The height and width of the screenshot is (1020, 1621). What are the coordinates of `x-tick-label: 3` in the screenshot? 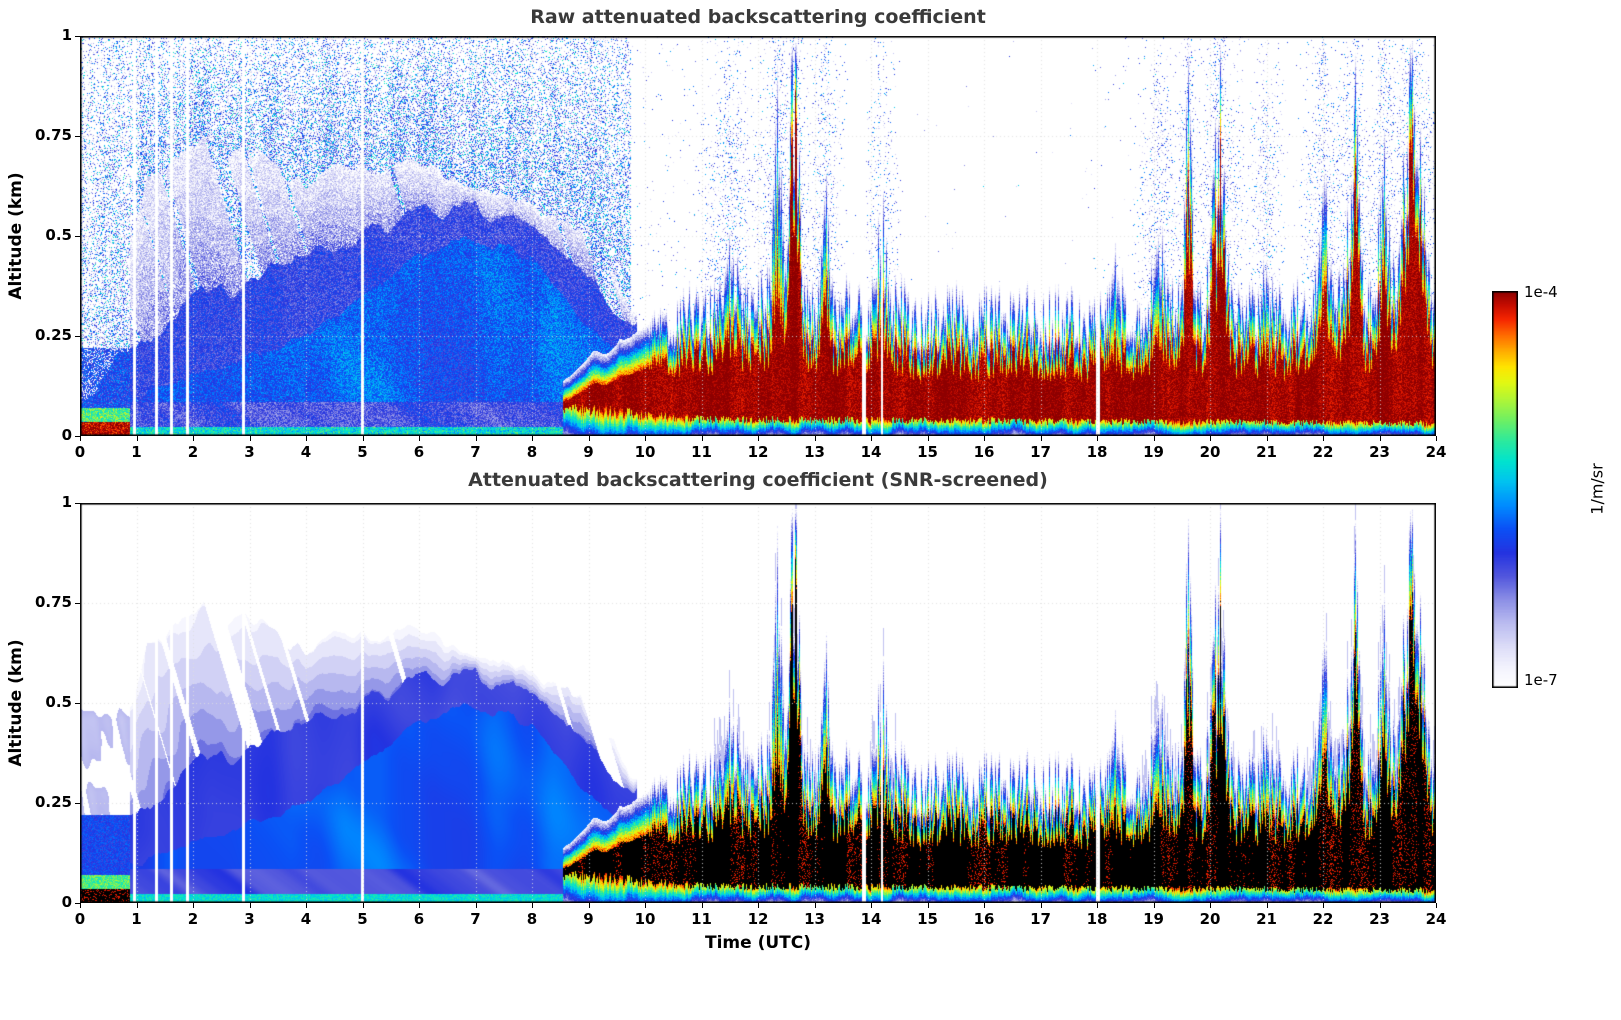 It's located at (249, 919).